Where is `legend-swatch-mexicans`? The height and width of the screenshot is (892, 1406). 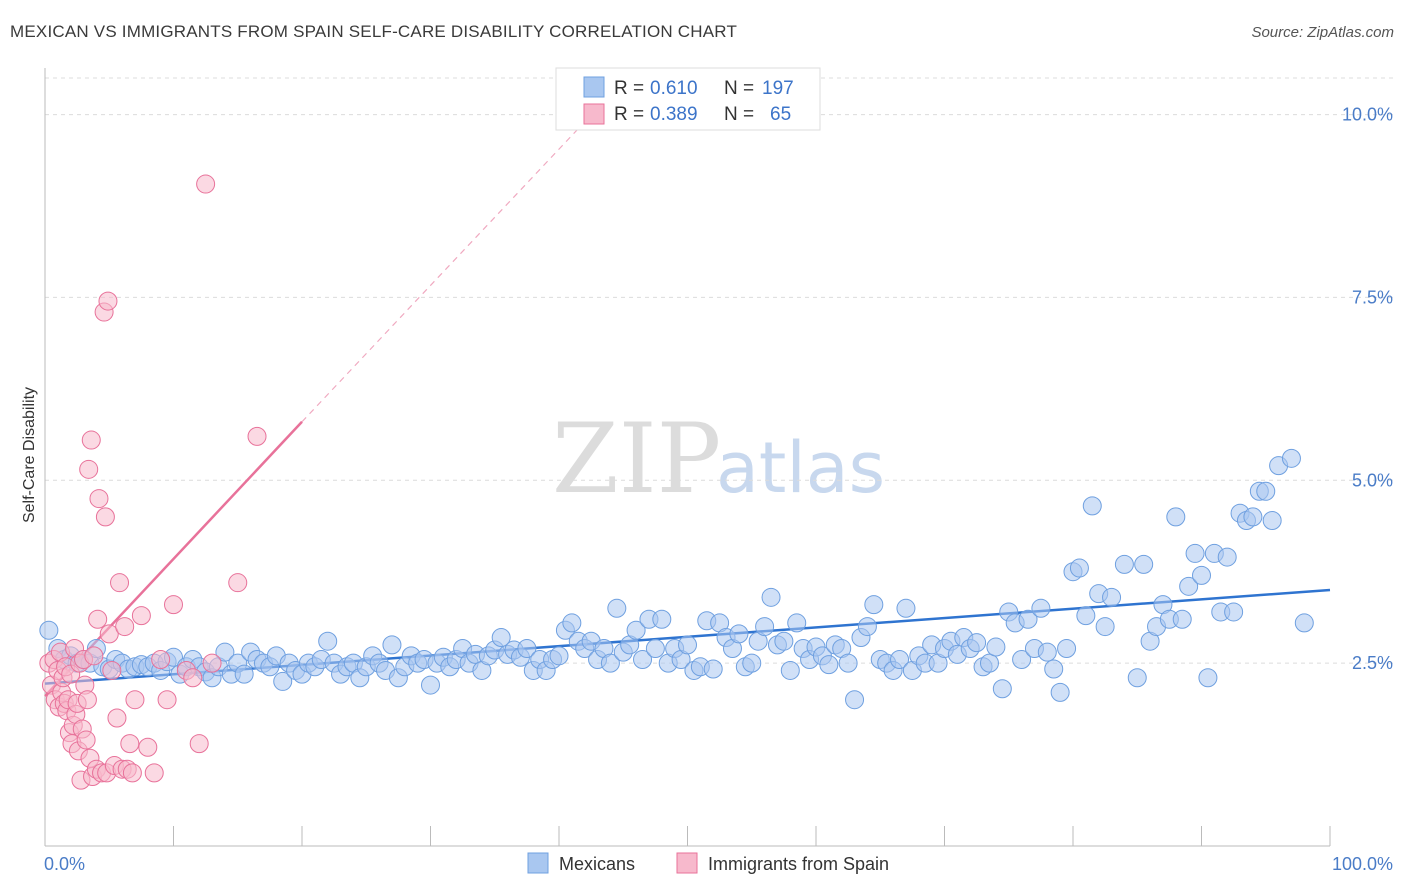
legend-swatch-mexicans is located at coordinates (594, 87).